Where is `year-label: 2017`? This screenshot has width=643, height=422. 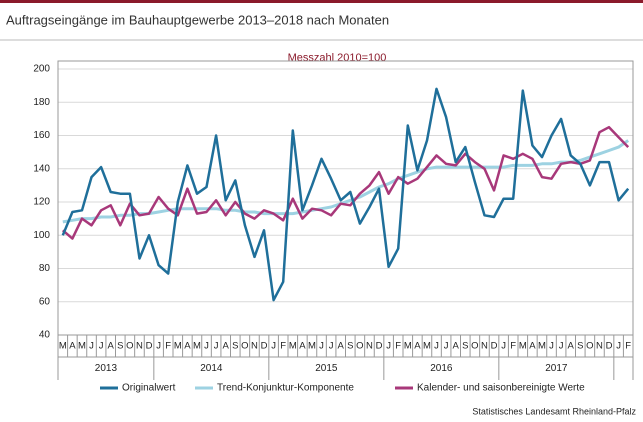 year-label: 2017 is located at coordinates (556, 368).